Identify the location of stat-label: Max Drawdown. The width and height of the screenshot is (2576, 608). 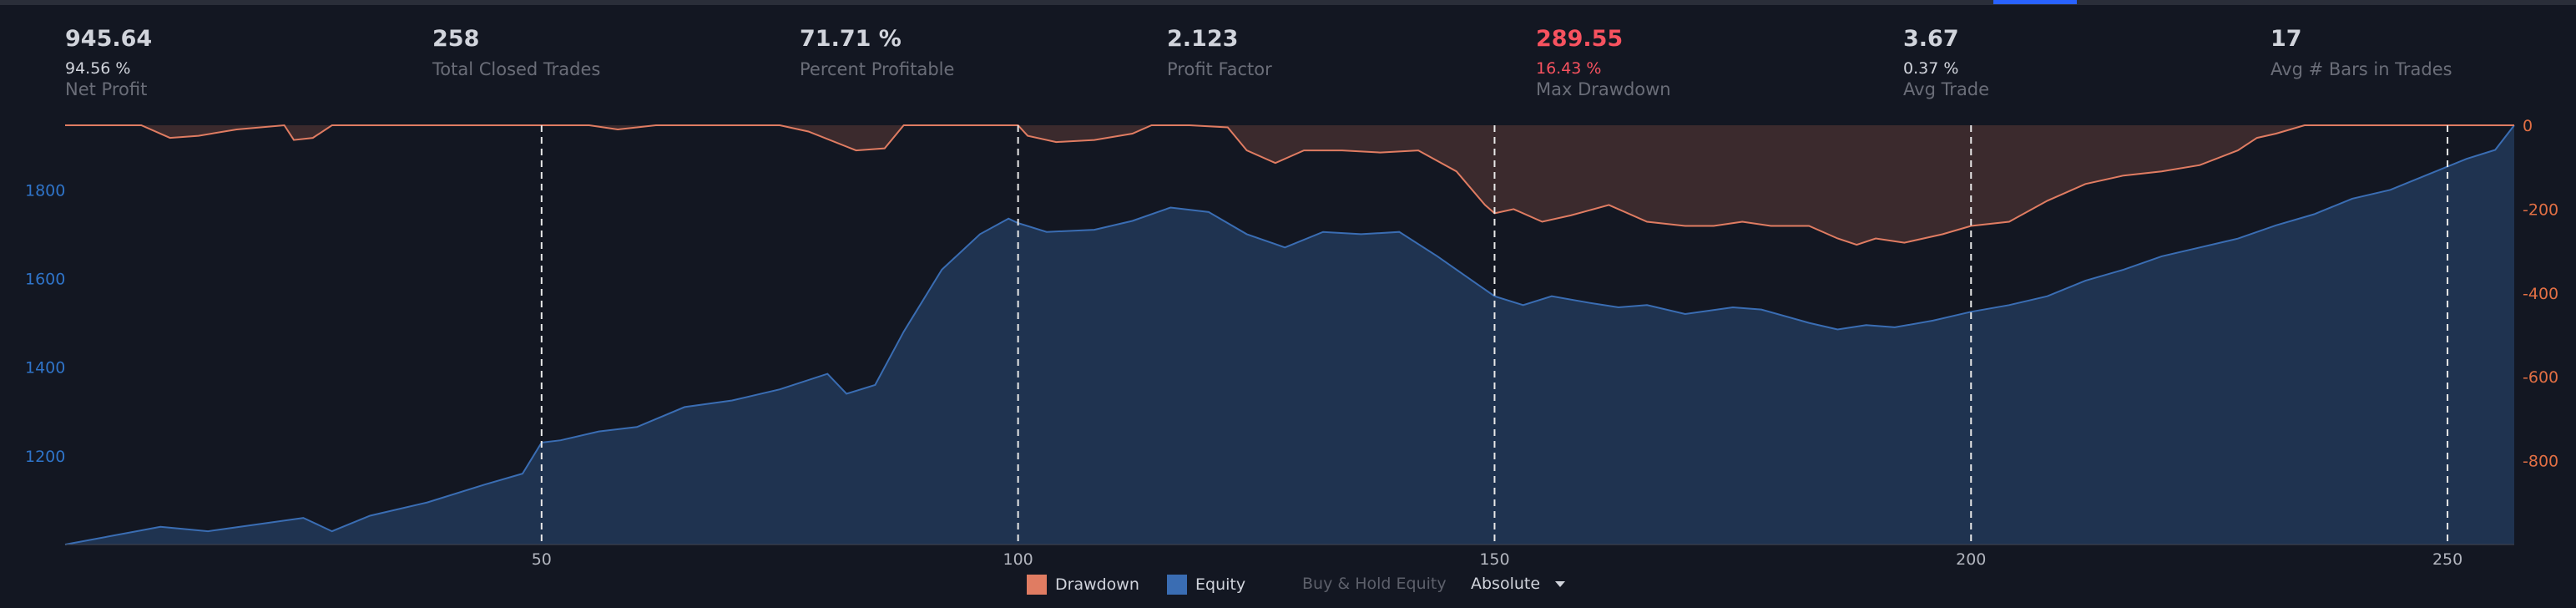
(1603, 89).